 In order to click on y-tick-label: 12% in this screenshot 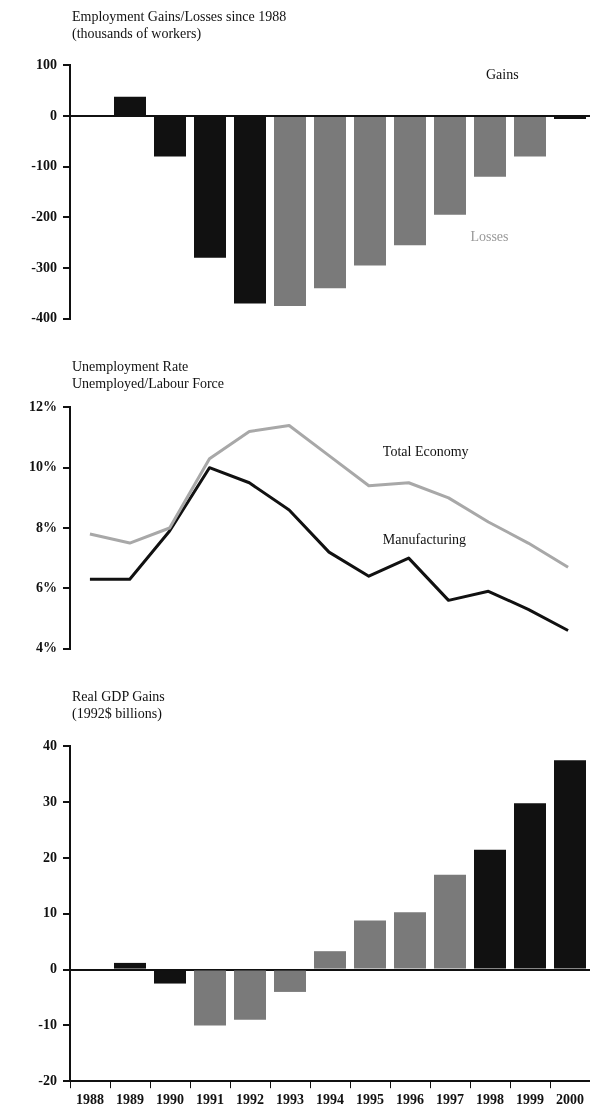, I will do `click(43, 407)`.